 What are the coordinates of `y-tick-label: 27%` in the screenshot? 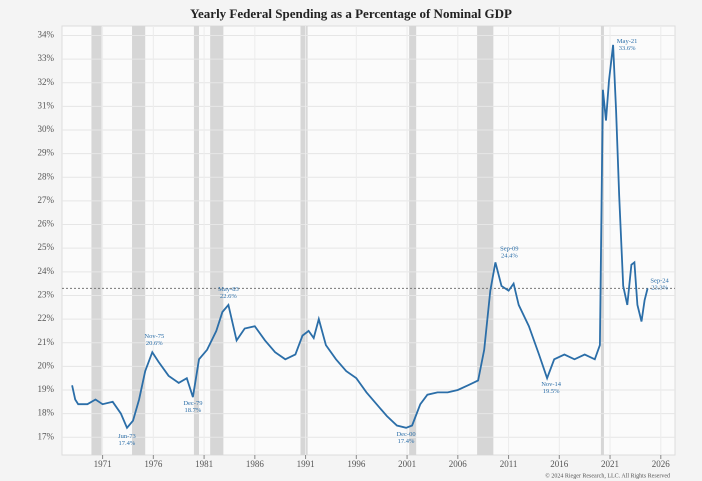 It's located at (46, 200).